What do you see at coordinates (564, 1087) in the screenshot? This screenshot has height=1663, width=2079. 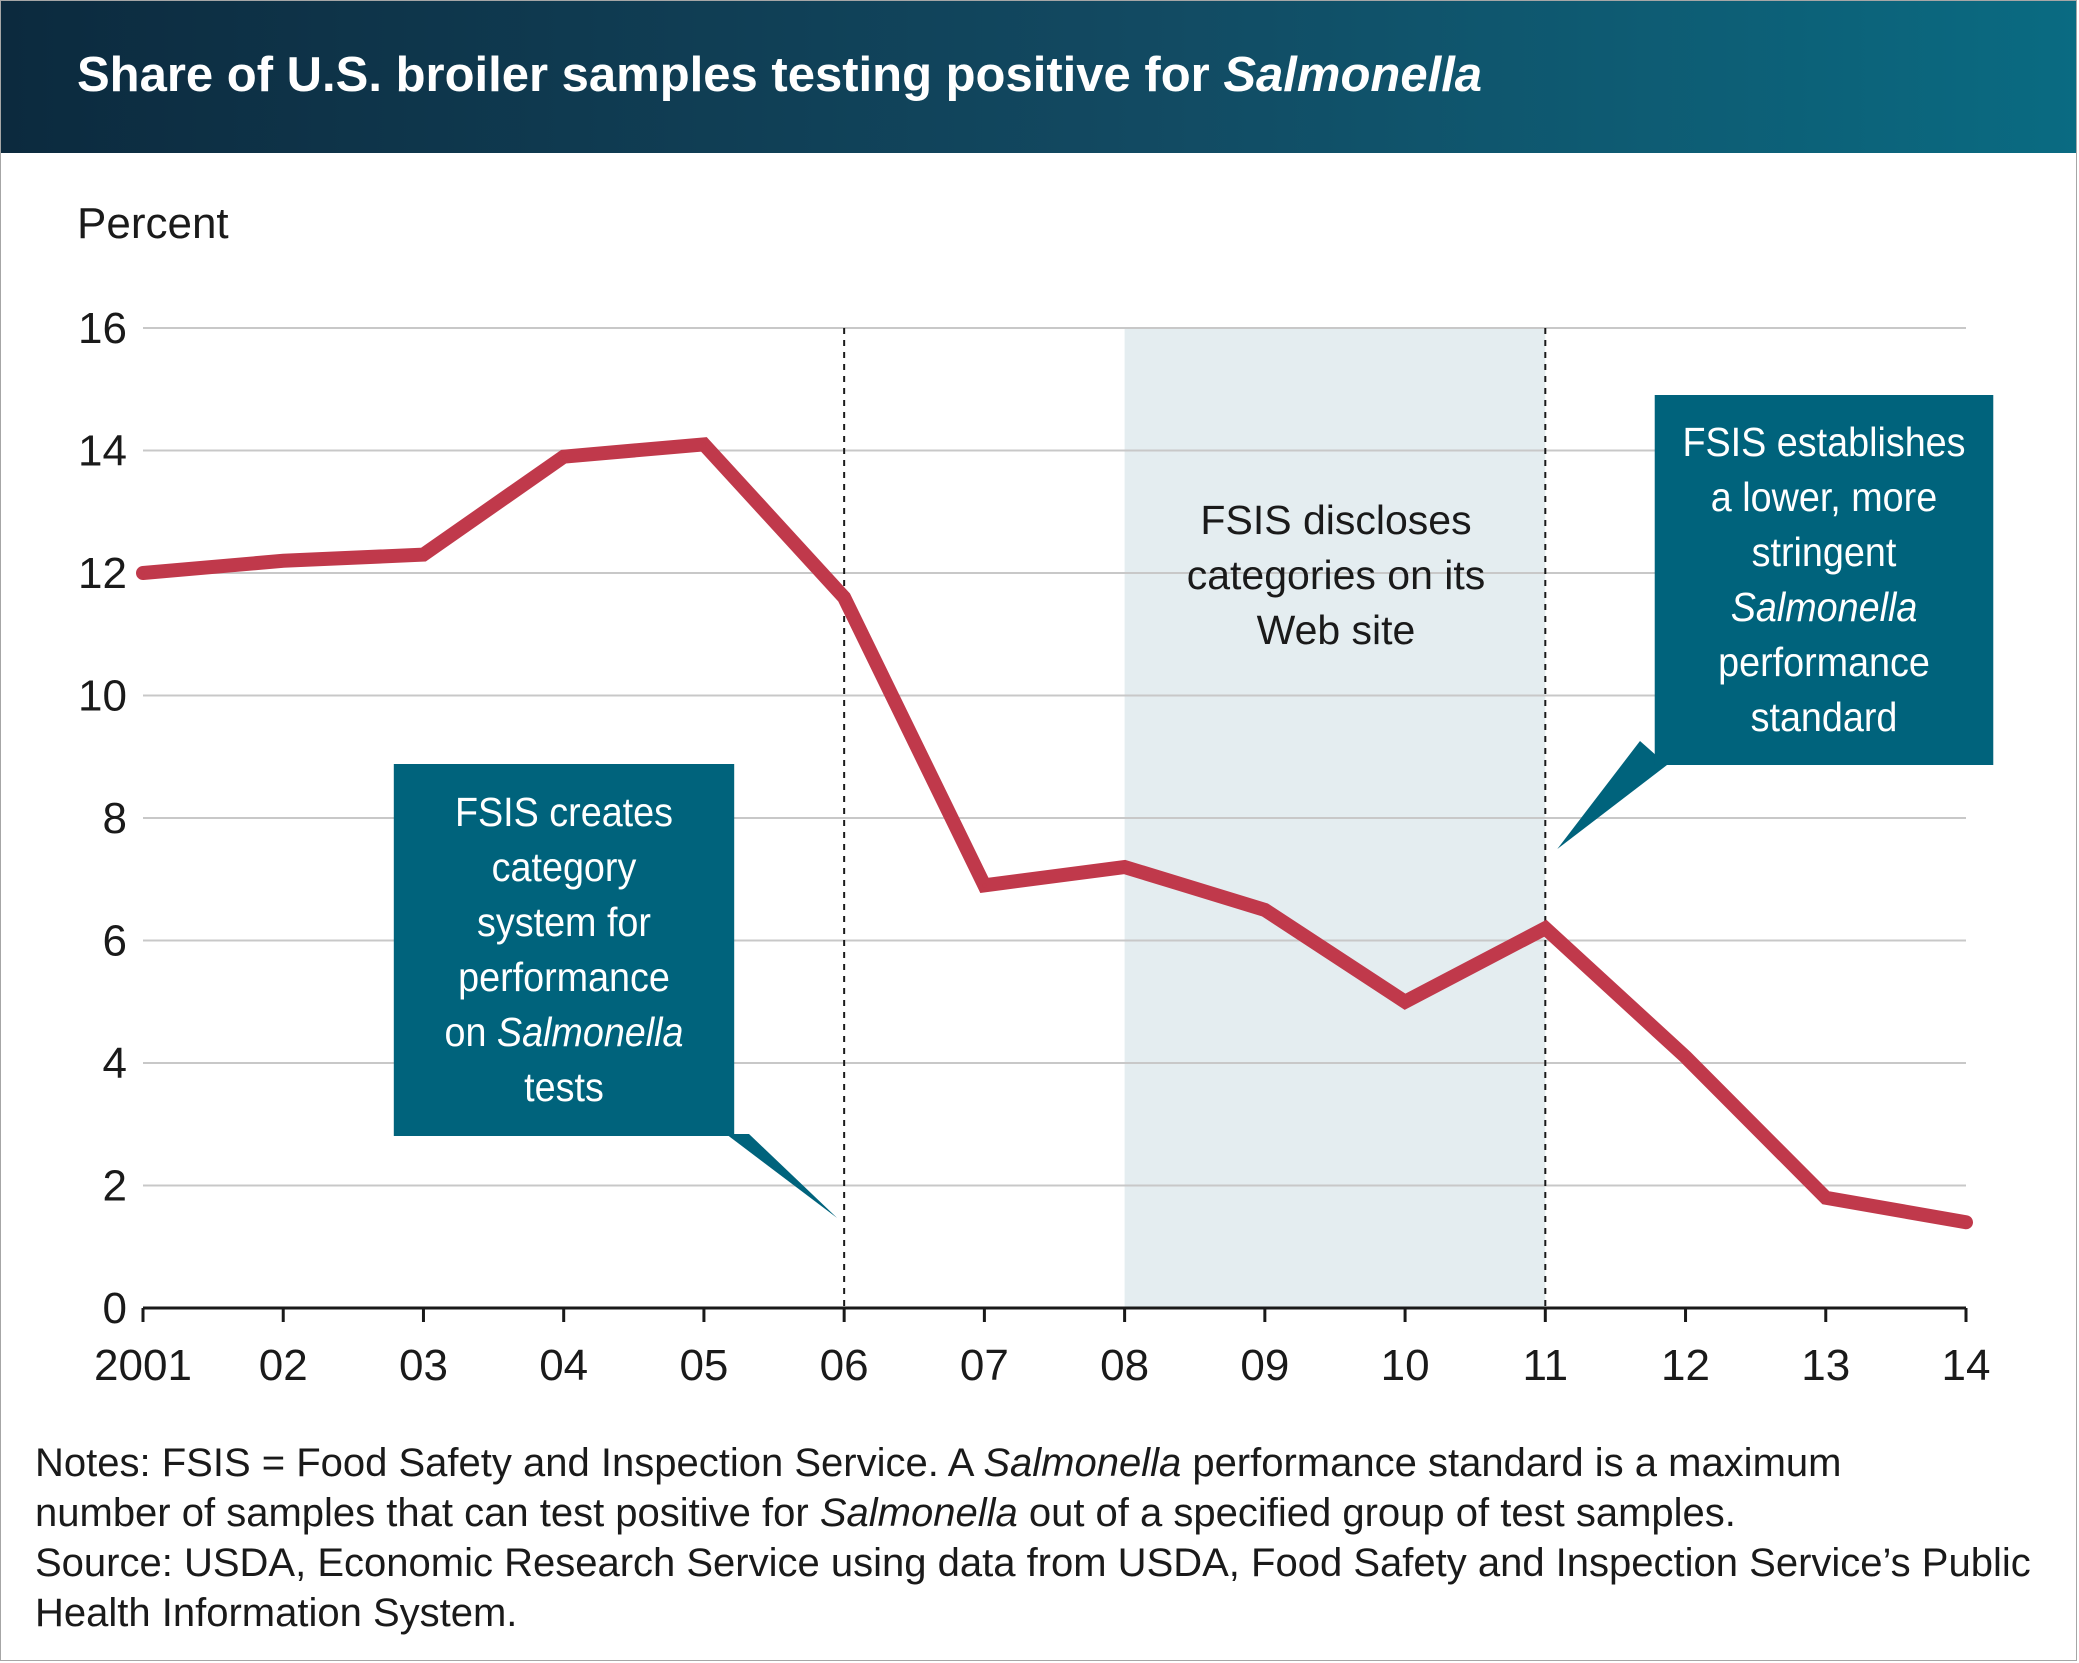 I see `annotation-line: tests` at bounding box center [564, 1087].